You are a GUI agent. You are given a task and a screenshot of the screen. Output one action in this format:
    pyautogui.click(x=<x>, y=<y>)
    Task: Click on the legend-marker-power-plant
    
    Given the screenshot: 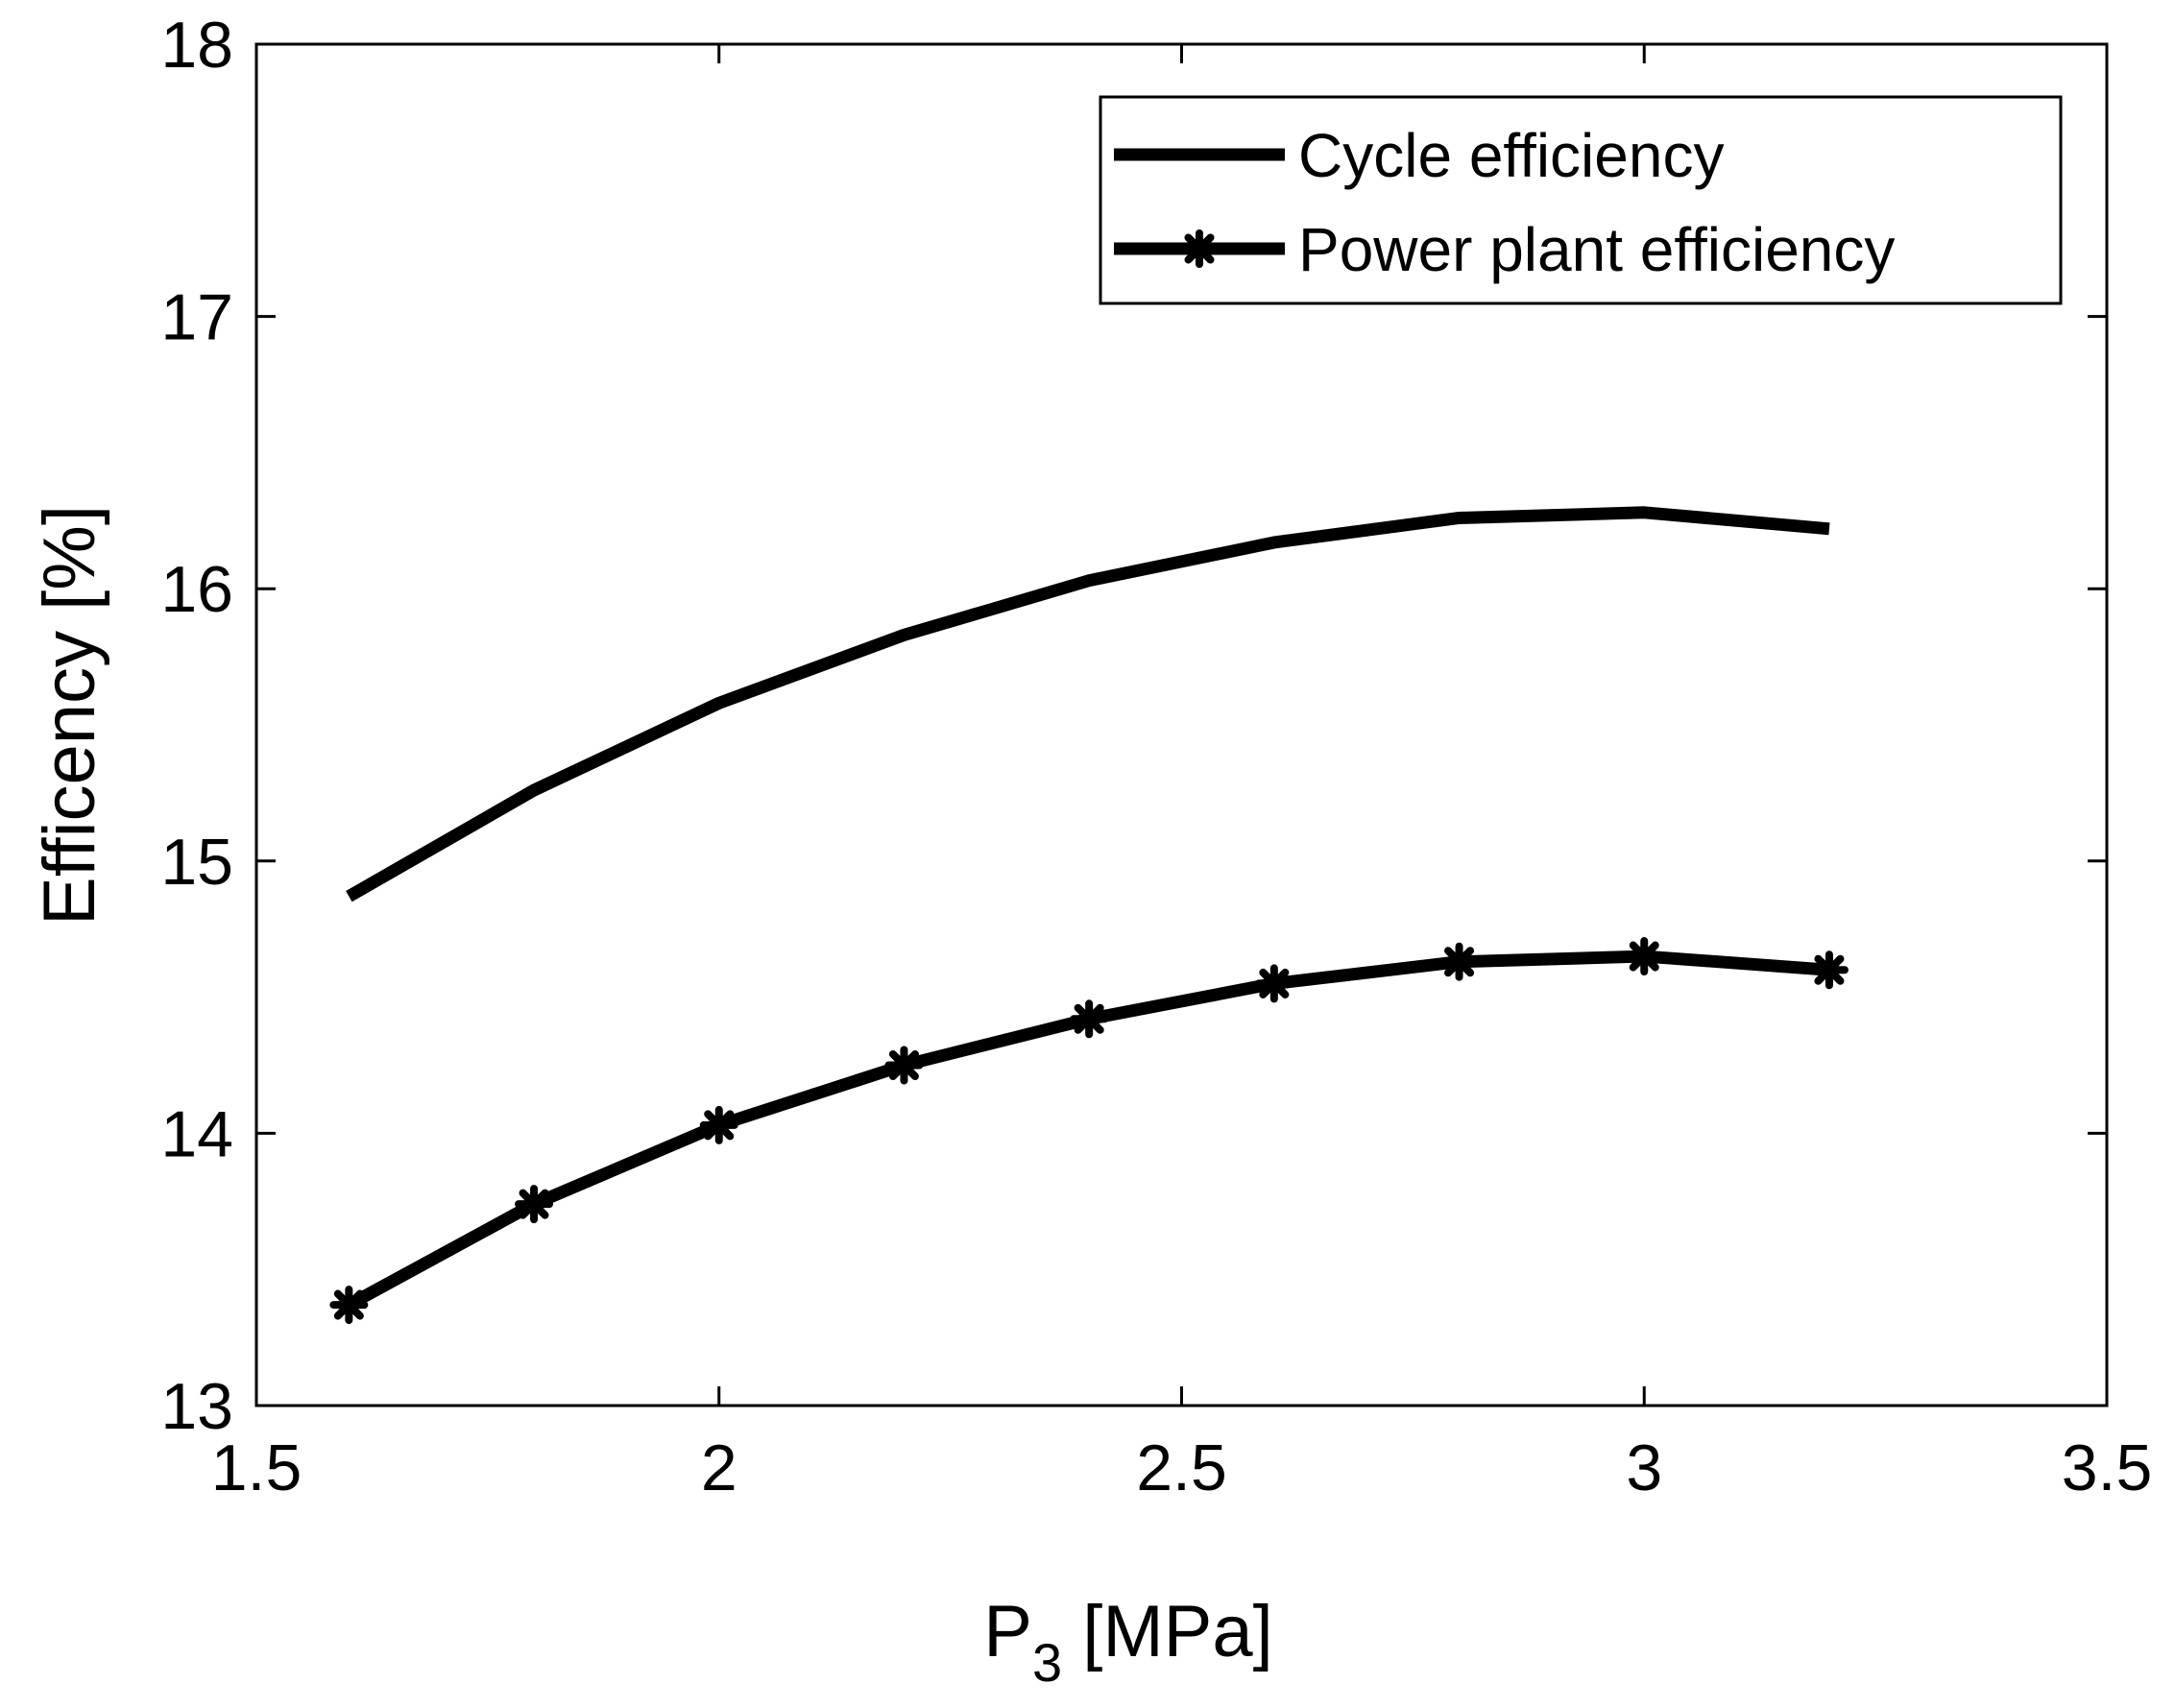 What is the action you would take?
    pyautogui.click(x=1200, y=249)
    